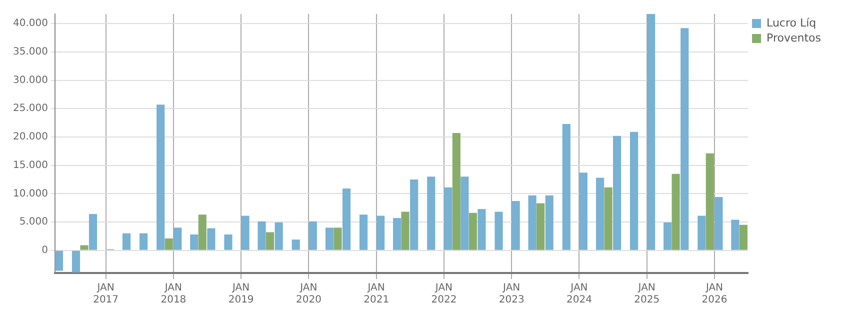  I want to click on x-tick-label: JAN 2023, so click(511, 294).